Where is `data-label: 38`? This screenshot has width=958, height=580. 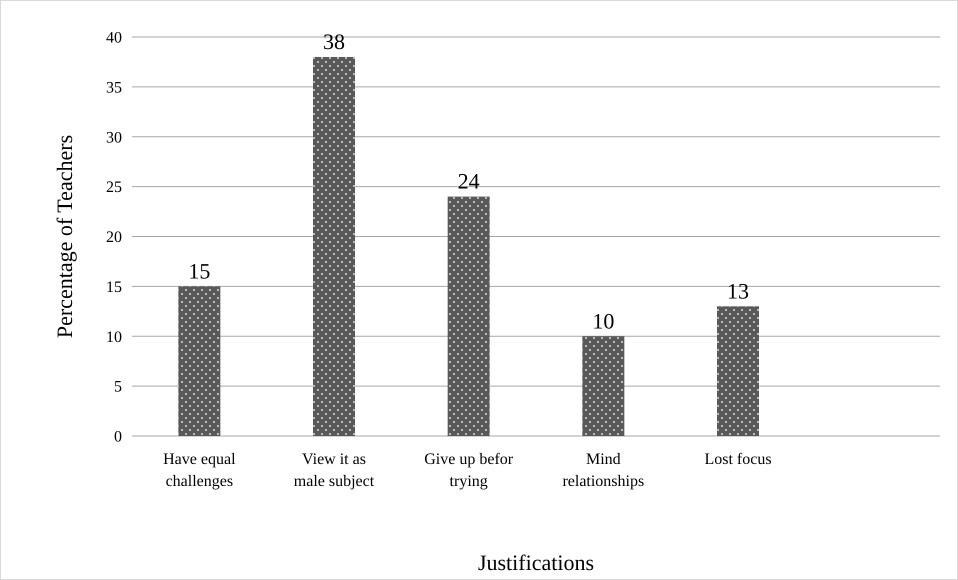
data-label: 38 is located at coordinates (334, 41).